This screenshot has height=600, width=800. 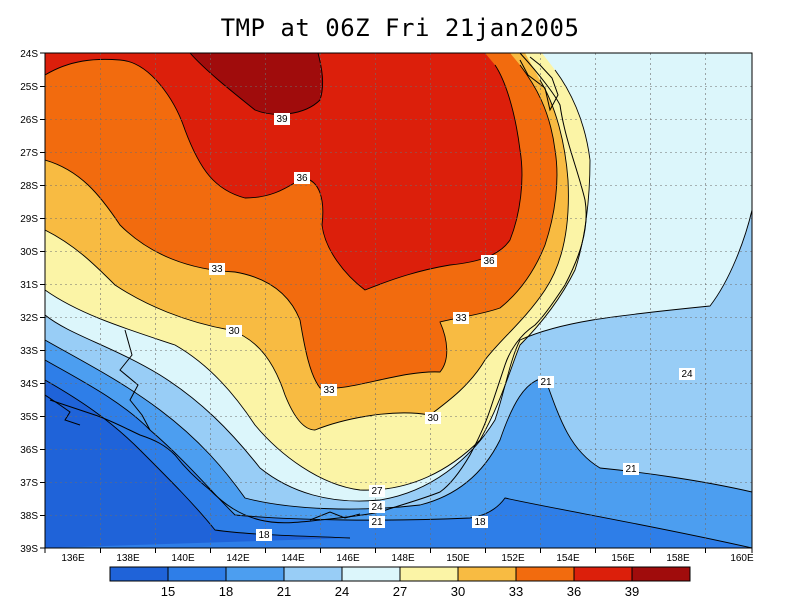 I want to click on y-tick-label: 25S, so click(x=29, y=87).